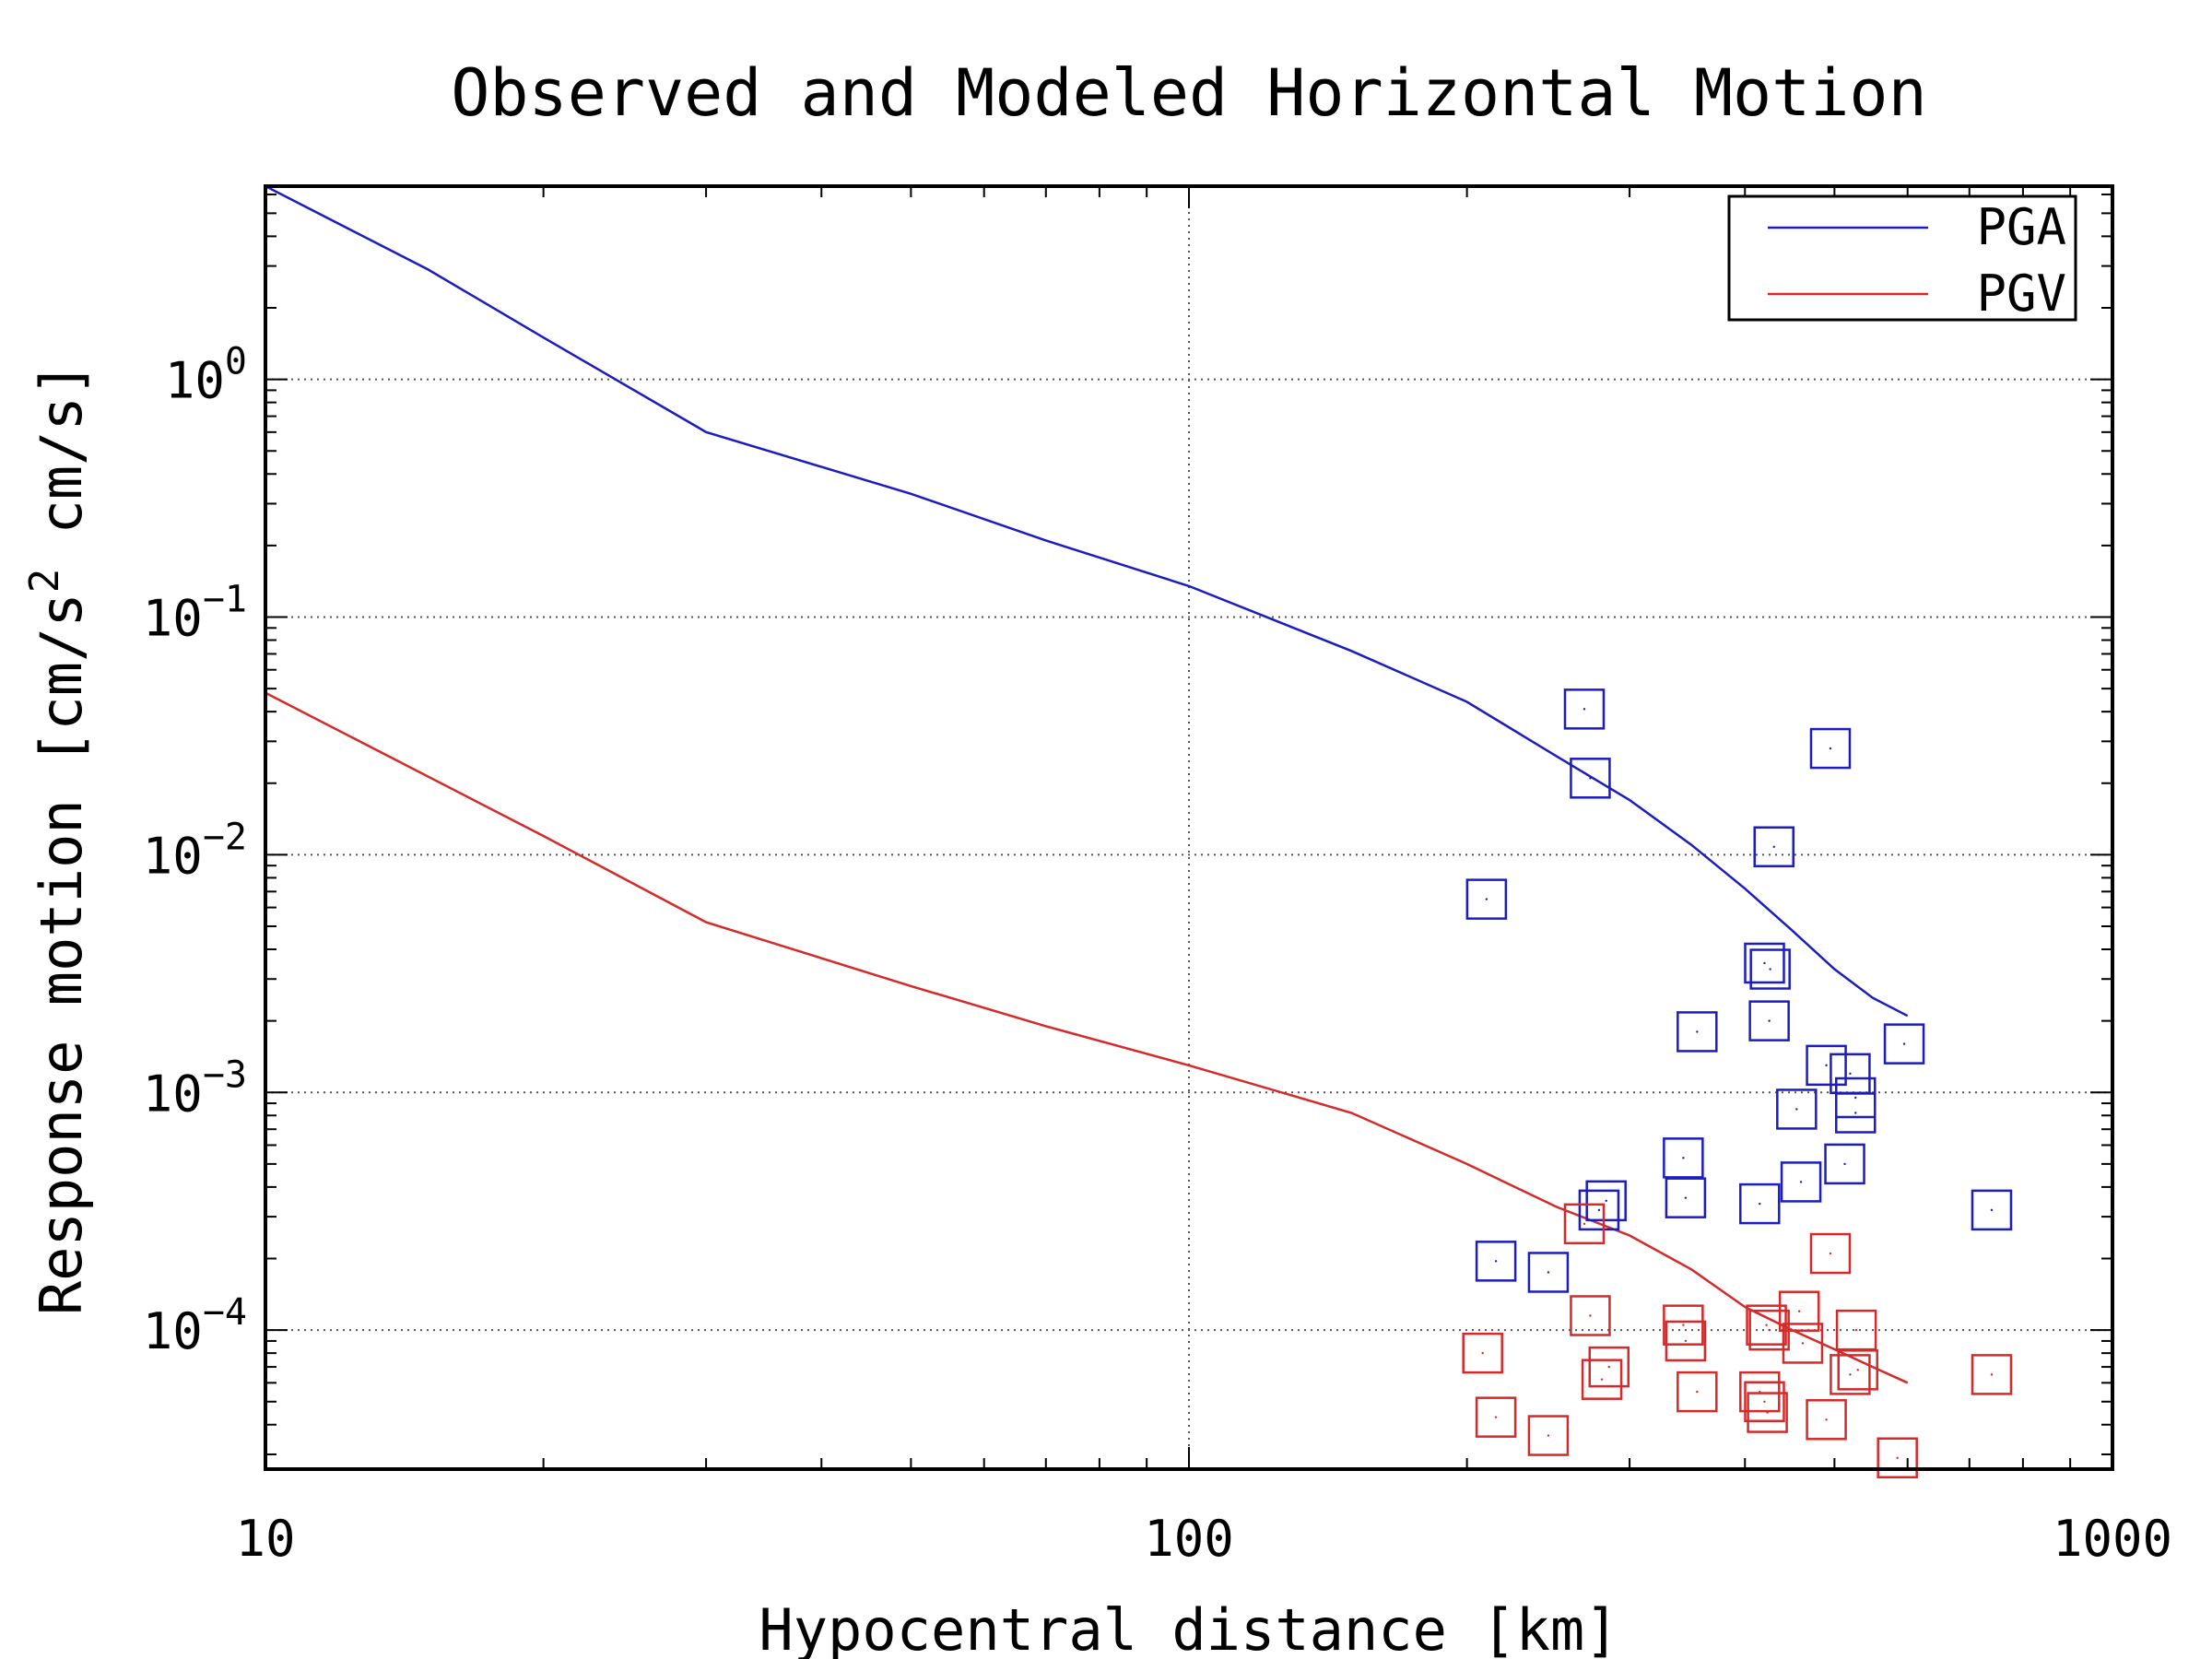 The width and height of the screenshot is (2212, 1659). I want to click on x-tick-label: 100, so click(1189, 1539).